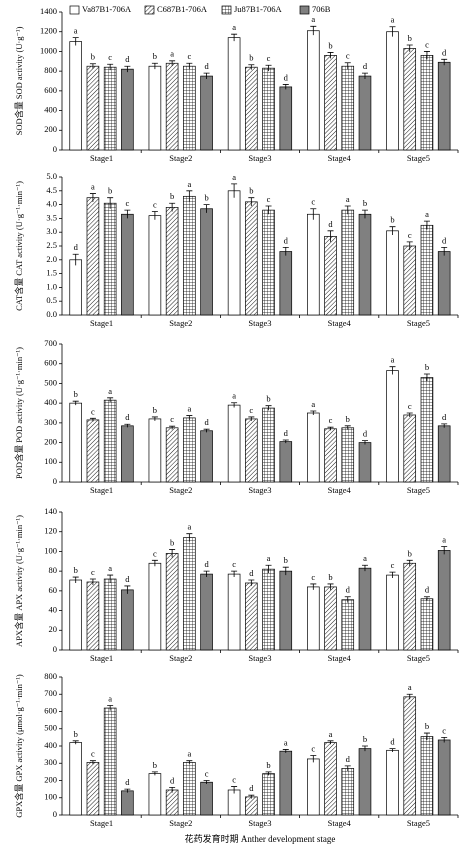 The width and height of the screenshot is (466, 848). What do you see at coordinates (51, 259) in the screenshot?
I see `y-tick-label: 2.0` at bounding box center [51, 259].